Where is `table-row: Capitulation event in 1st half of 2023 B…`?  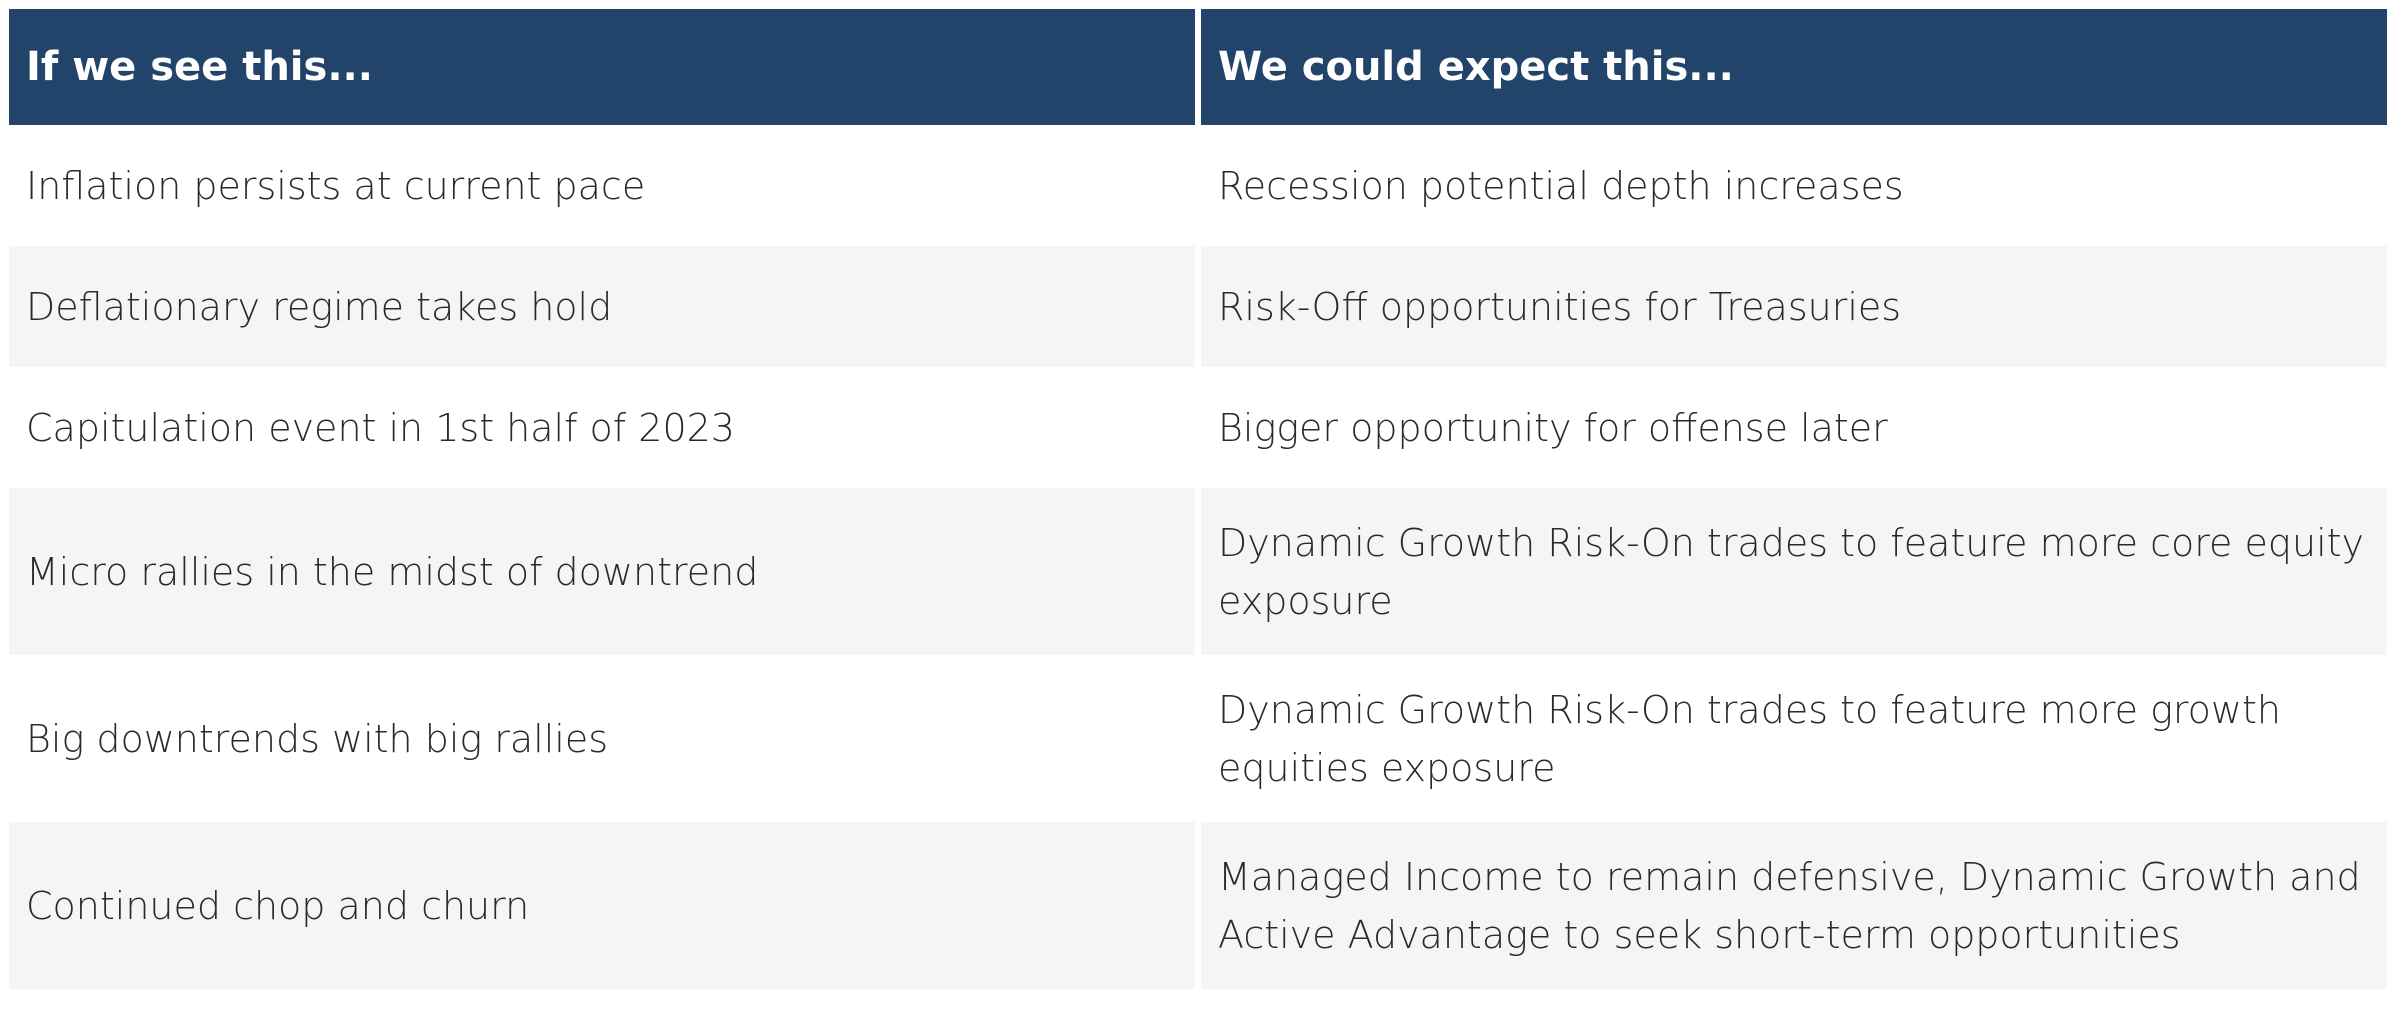 table-row: Capitulation event in 1st half of 2023 B… is located at coordinates (1198, 427).